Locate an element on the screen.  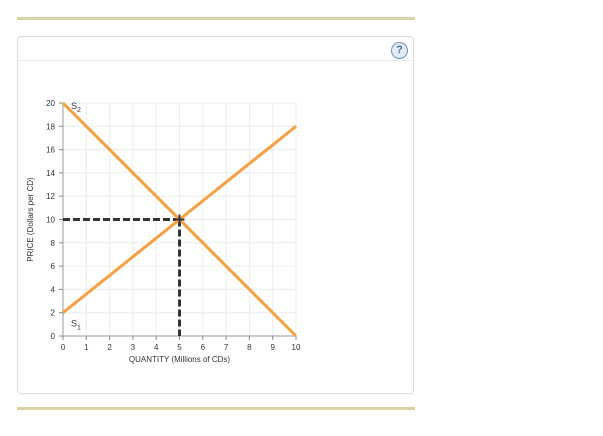
x-tick-label: 5 is located at coordinates (179, 347).